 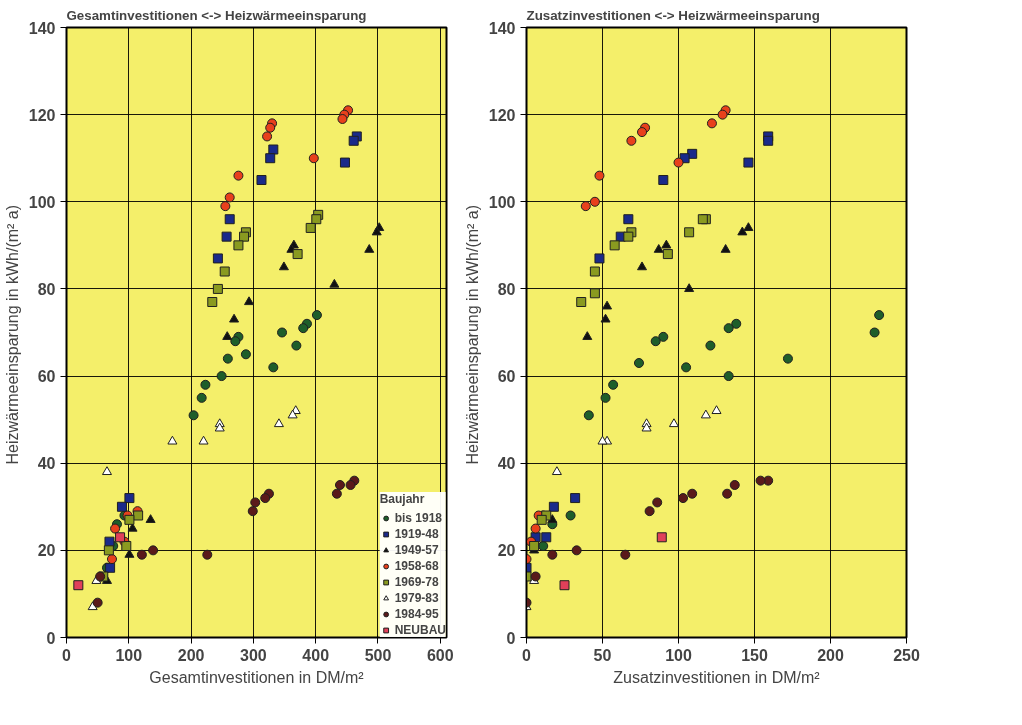 What do you see at coordinates (602, 655) in the screenshot?
I see `x-tick-label: 50` at bounding box center [602, 655].